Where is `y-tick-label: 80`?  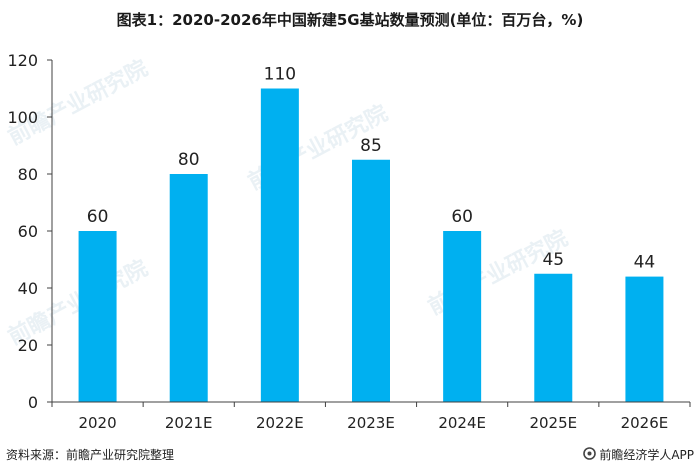
y-tick-label: 80 is located at coordinates (28, 174).